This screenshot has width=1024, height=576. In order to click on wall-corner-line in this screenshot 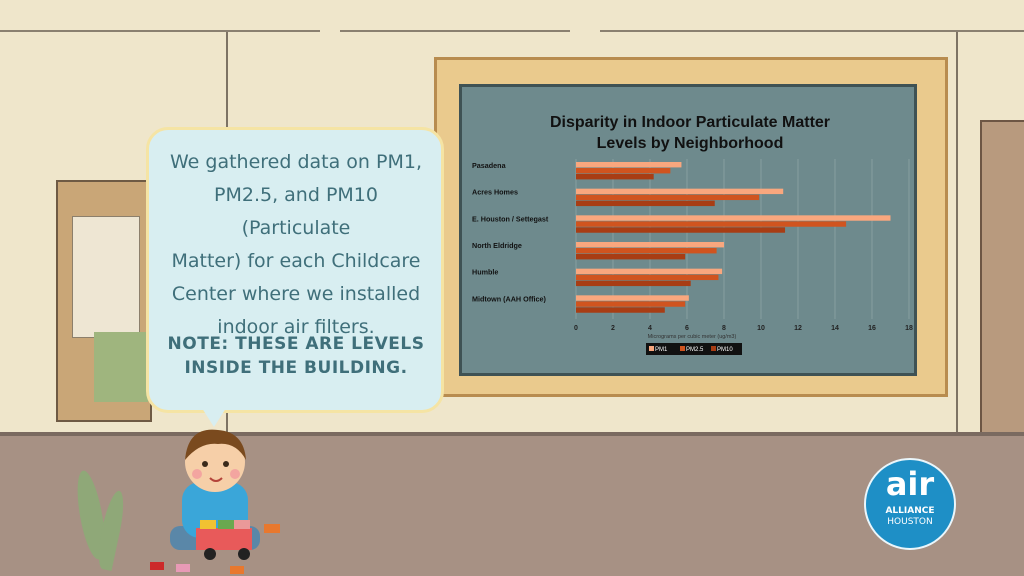, I will do `click(957, 232)`.